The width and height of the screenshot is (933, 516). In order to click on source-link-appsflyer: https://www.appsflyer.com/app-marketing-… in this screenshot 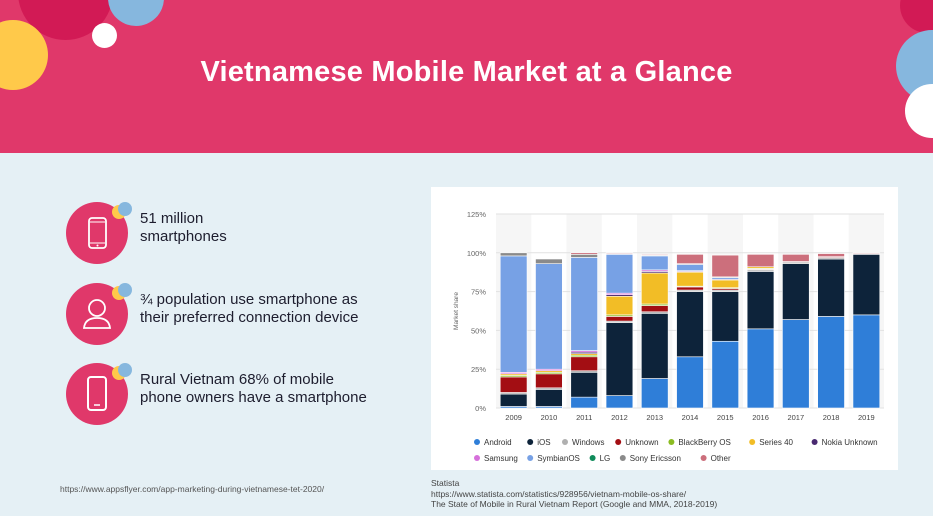, I will do `click(192, 489)`.